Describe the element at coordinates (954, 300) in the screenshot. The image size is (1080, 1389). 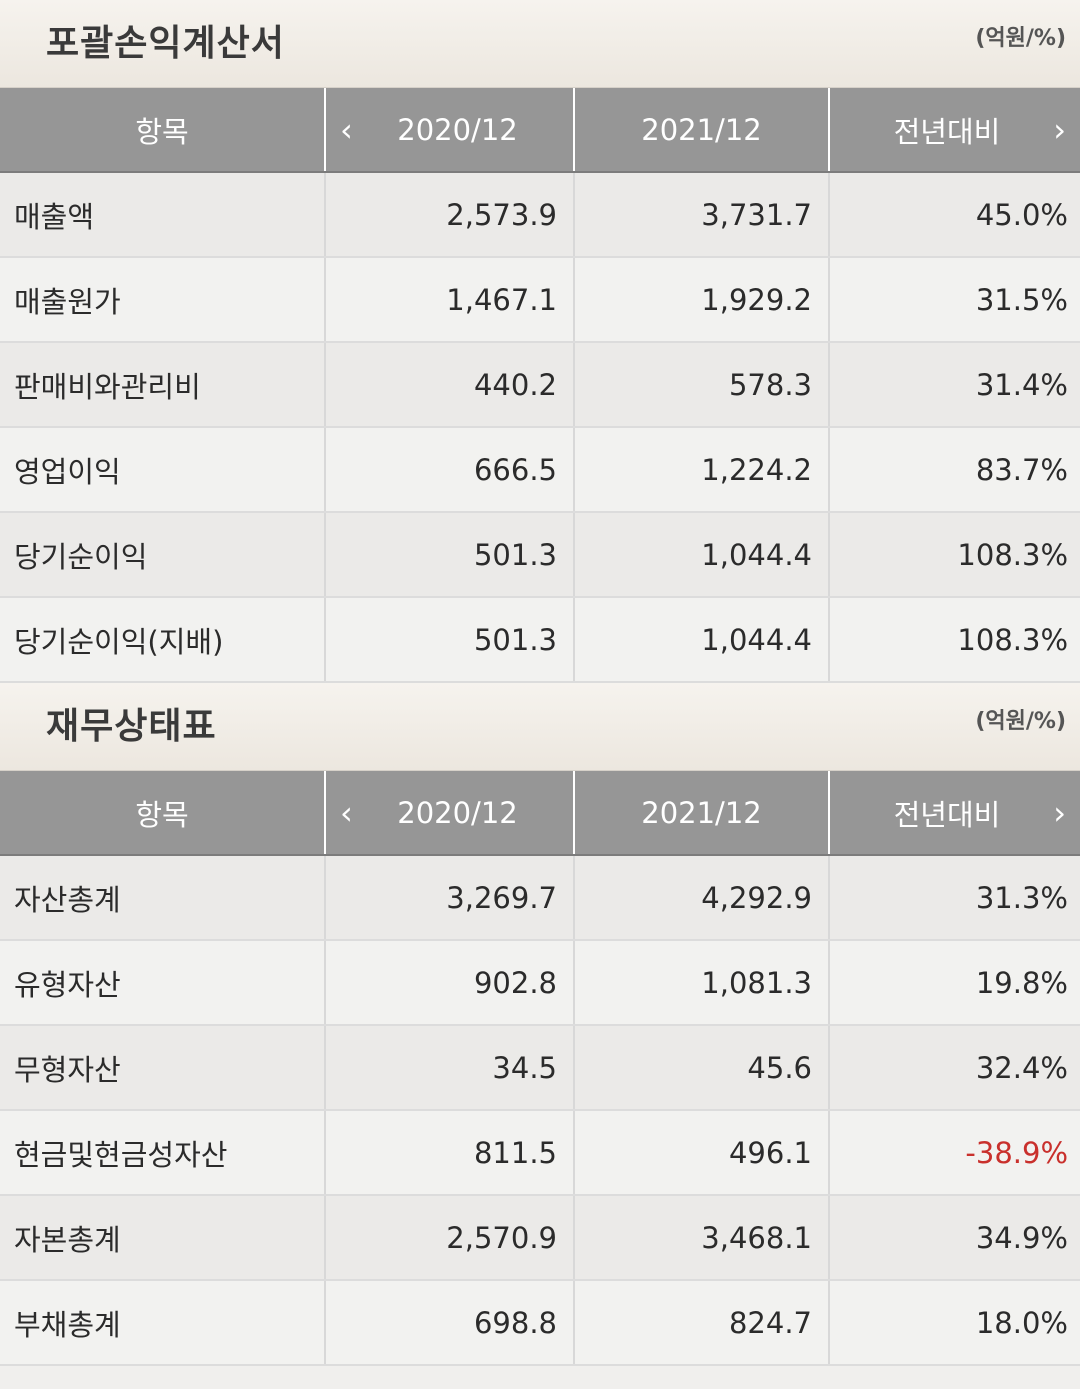
I see `value-yoy: 31.5%` at that location.